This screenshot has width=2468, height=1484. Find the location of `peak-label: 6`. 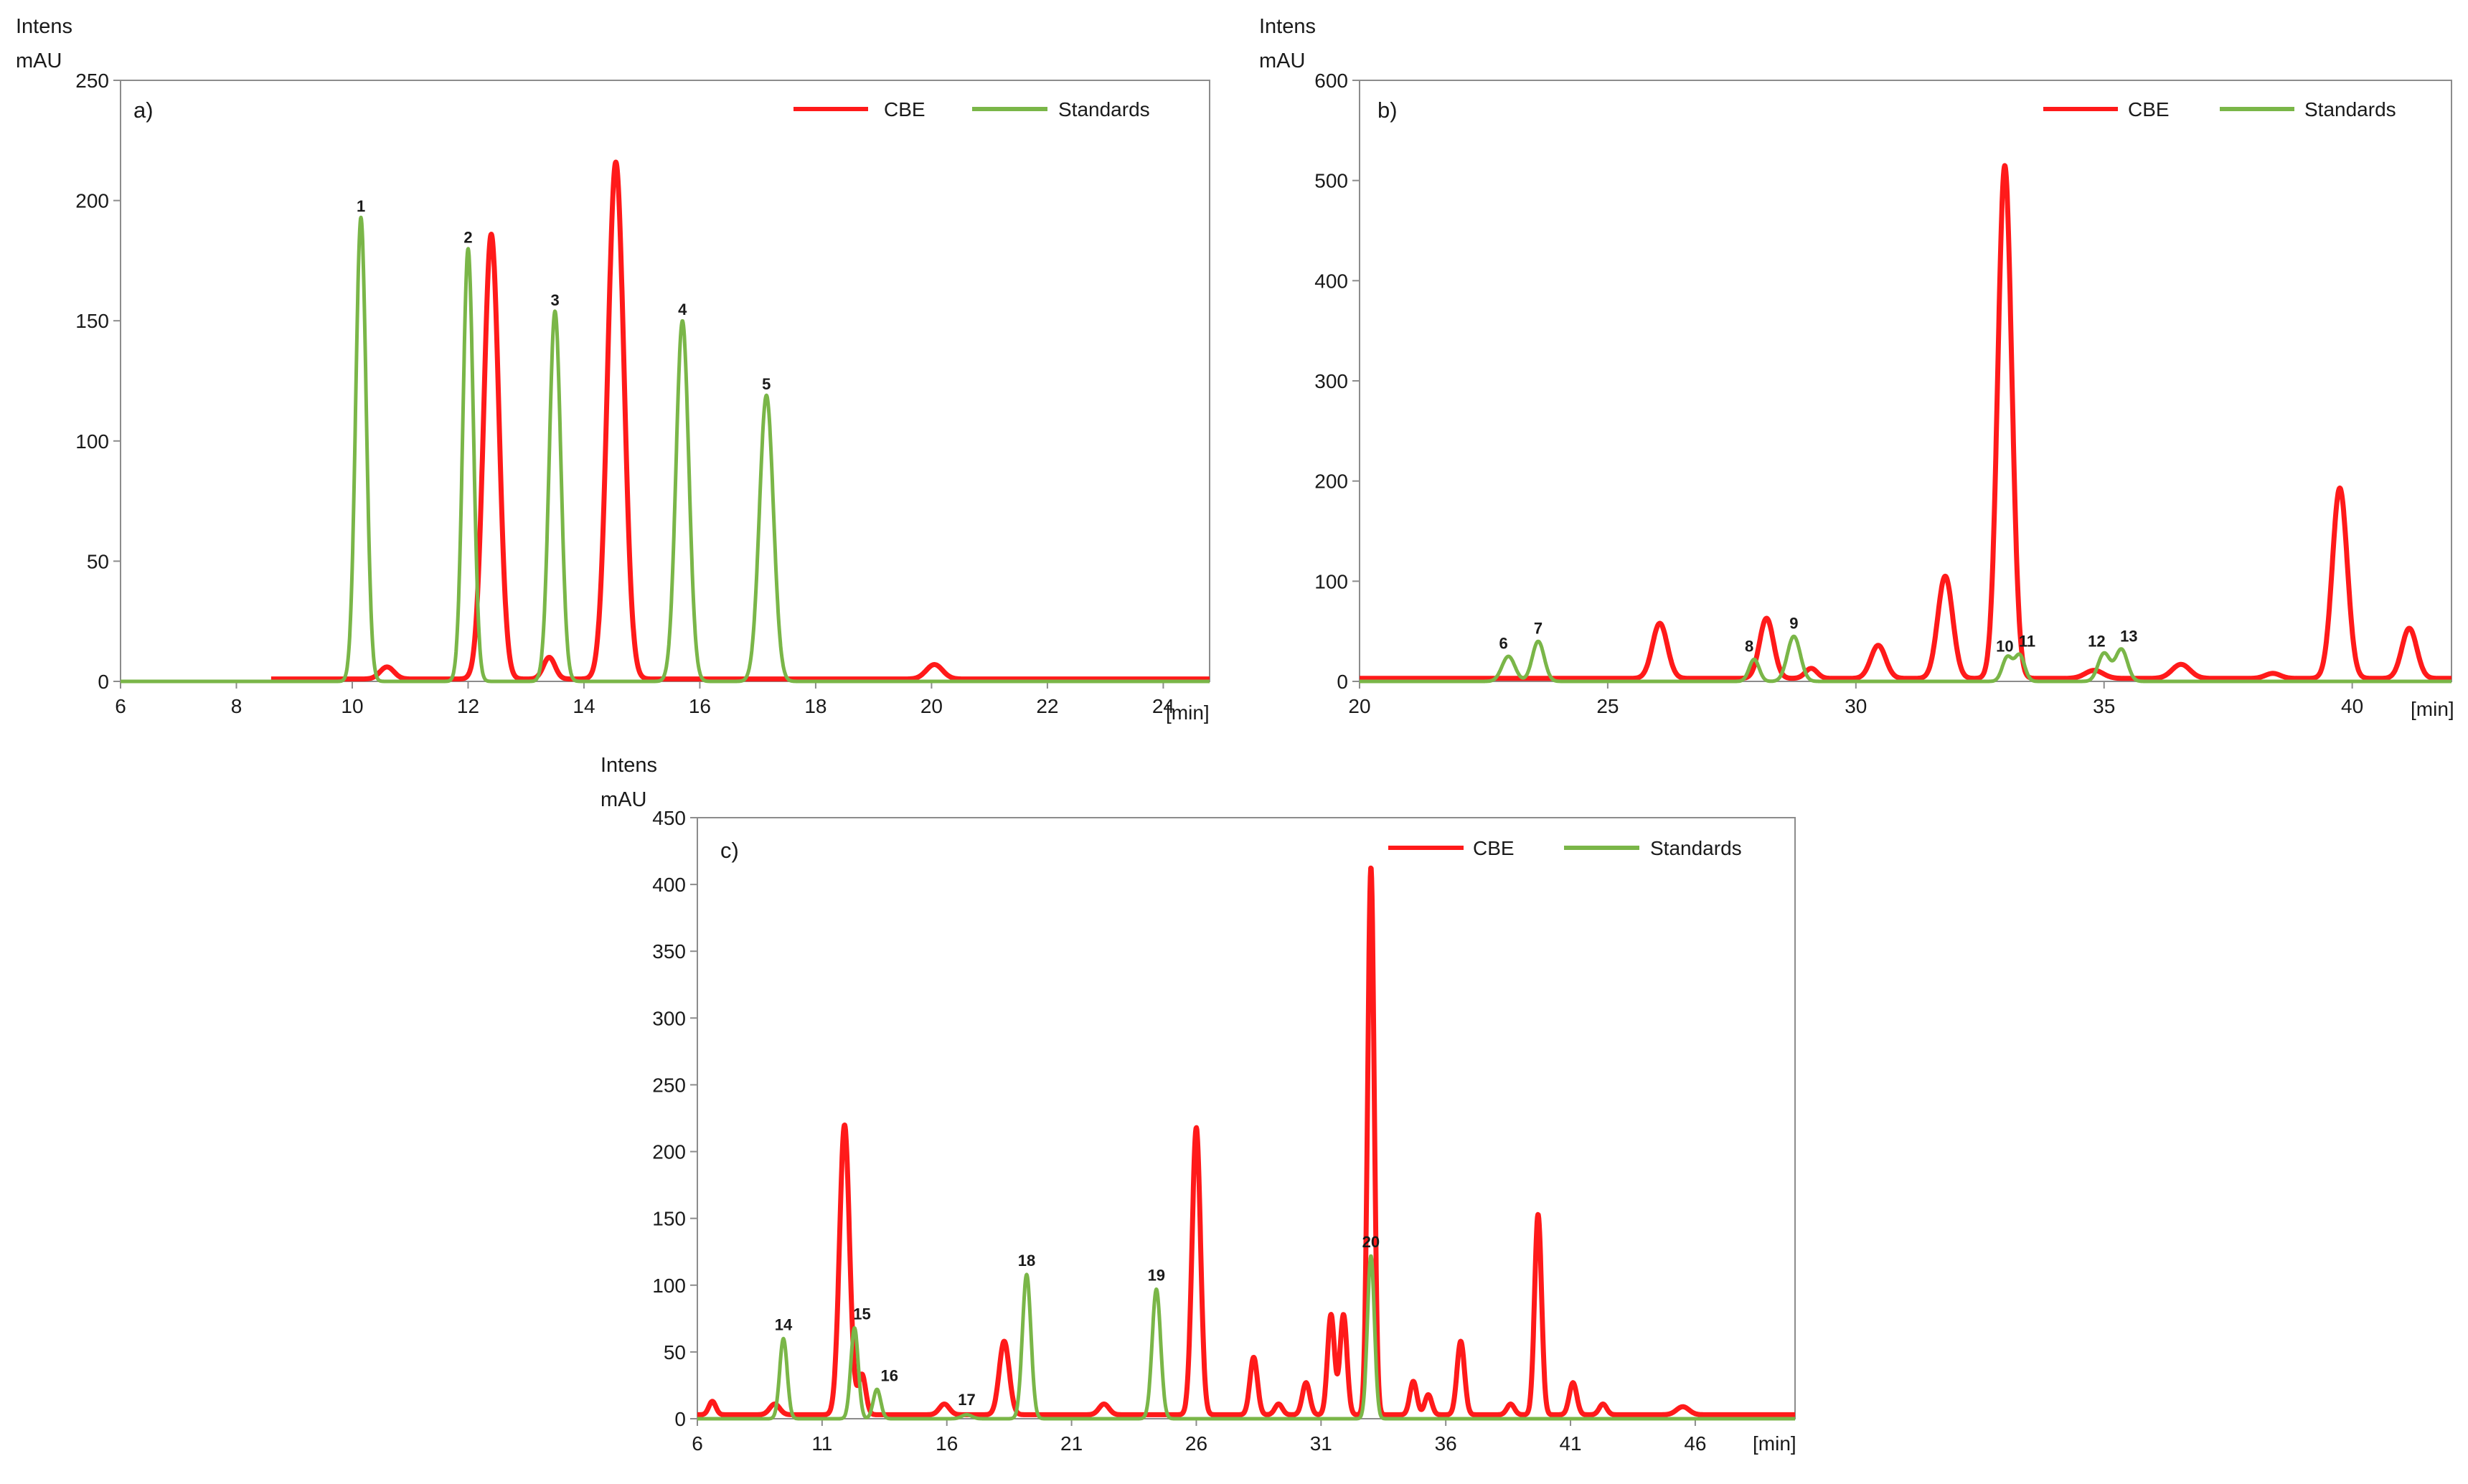

peak-label: 6 is located at coordinates (1503, 643).